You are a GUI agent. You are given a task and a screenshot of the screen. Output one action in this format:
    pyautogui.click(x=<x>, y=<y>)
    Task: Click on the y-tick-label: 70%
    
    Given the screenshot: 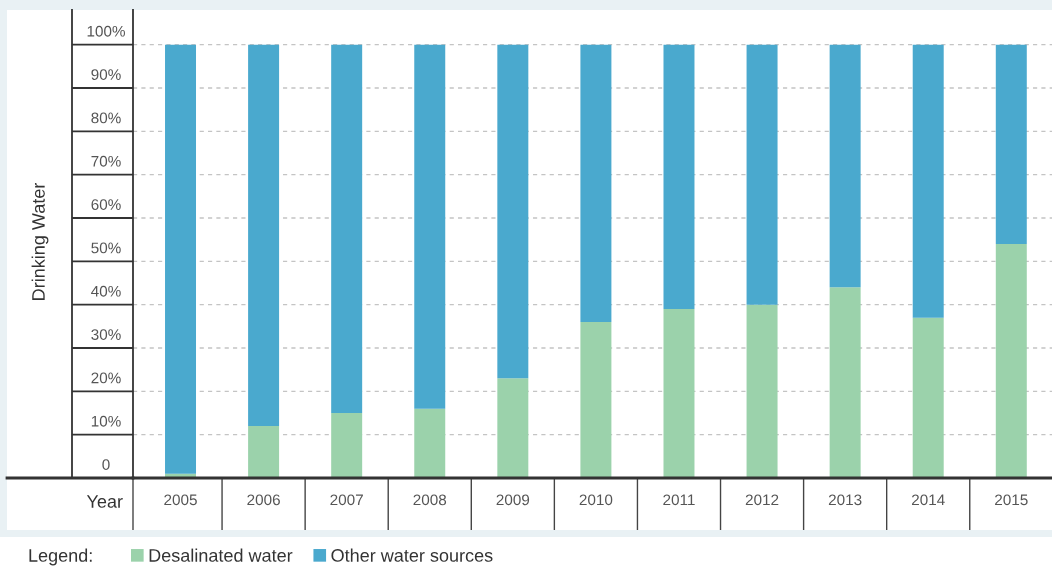 What is the action you would take?
    pyautogui.click(x=106, y=161)
    